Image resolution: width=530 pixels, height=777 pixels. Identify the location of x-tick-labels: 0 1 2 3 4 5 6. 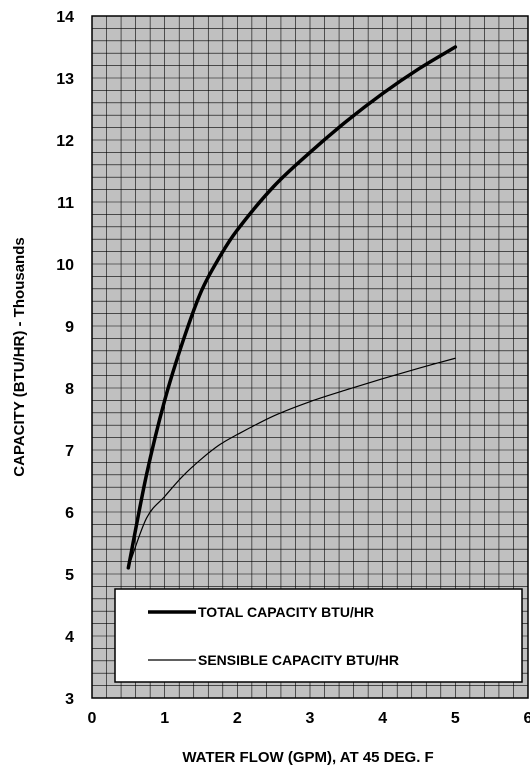
(309, 718).